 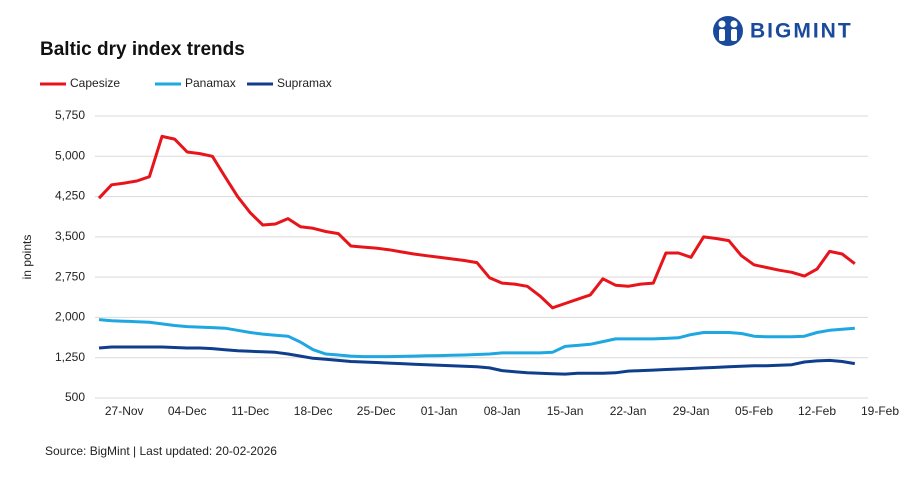 I want to click on y-tick-label: 1,250, so click(x=70, y=357).